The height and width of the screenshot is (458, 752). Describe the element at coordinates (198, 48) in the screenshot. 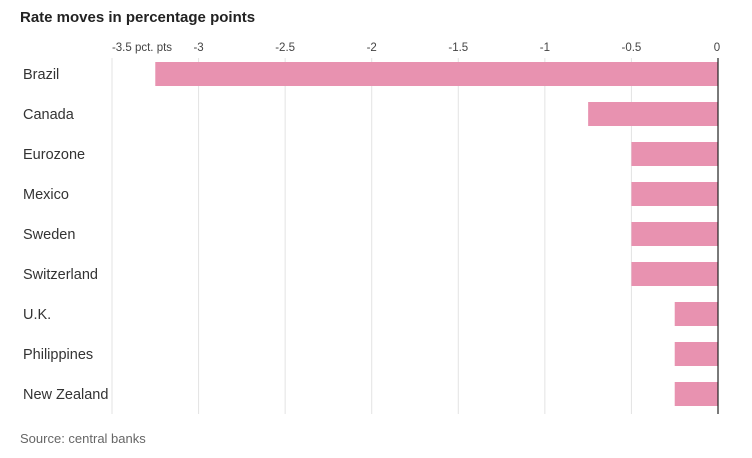

I see `x-tick-label: -3` at that location.